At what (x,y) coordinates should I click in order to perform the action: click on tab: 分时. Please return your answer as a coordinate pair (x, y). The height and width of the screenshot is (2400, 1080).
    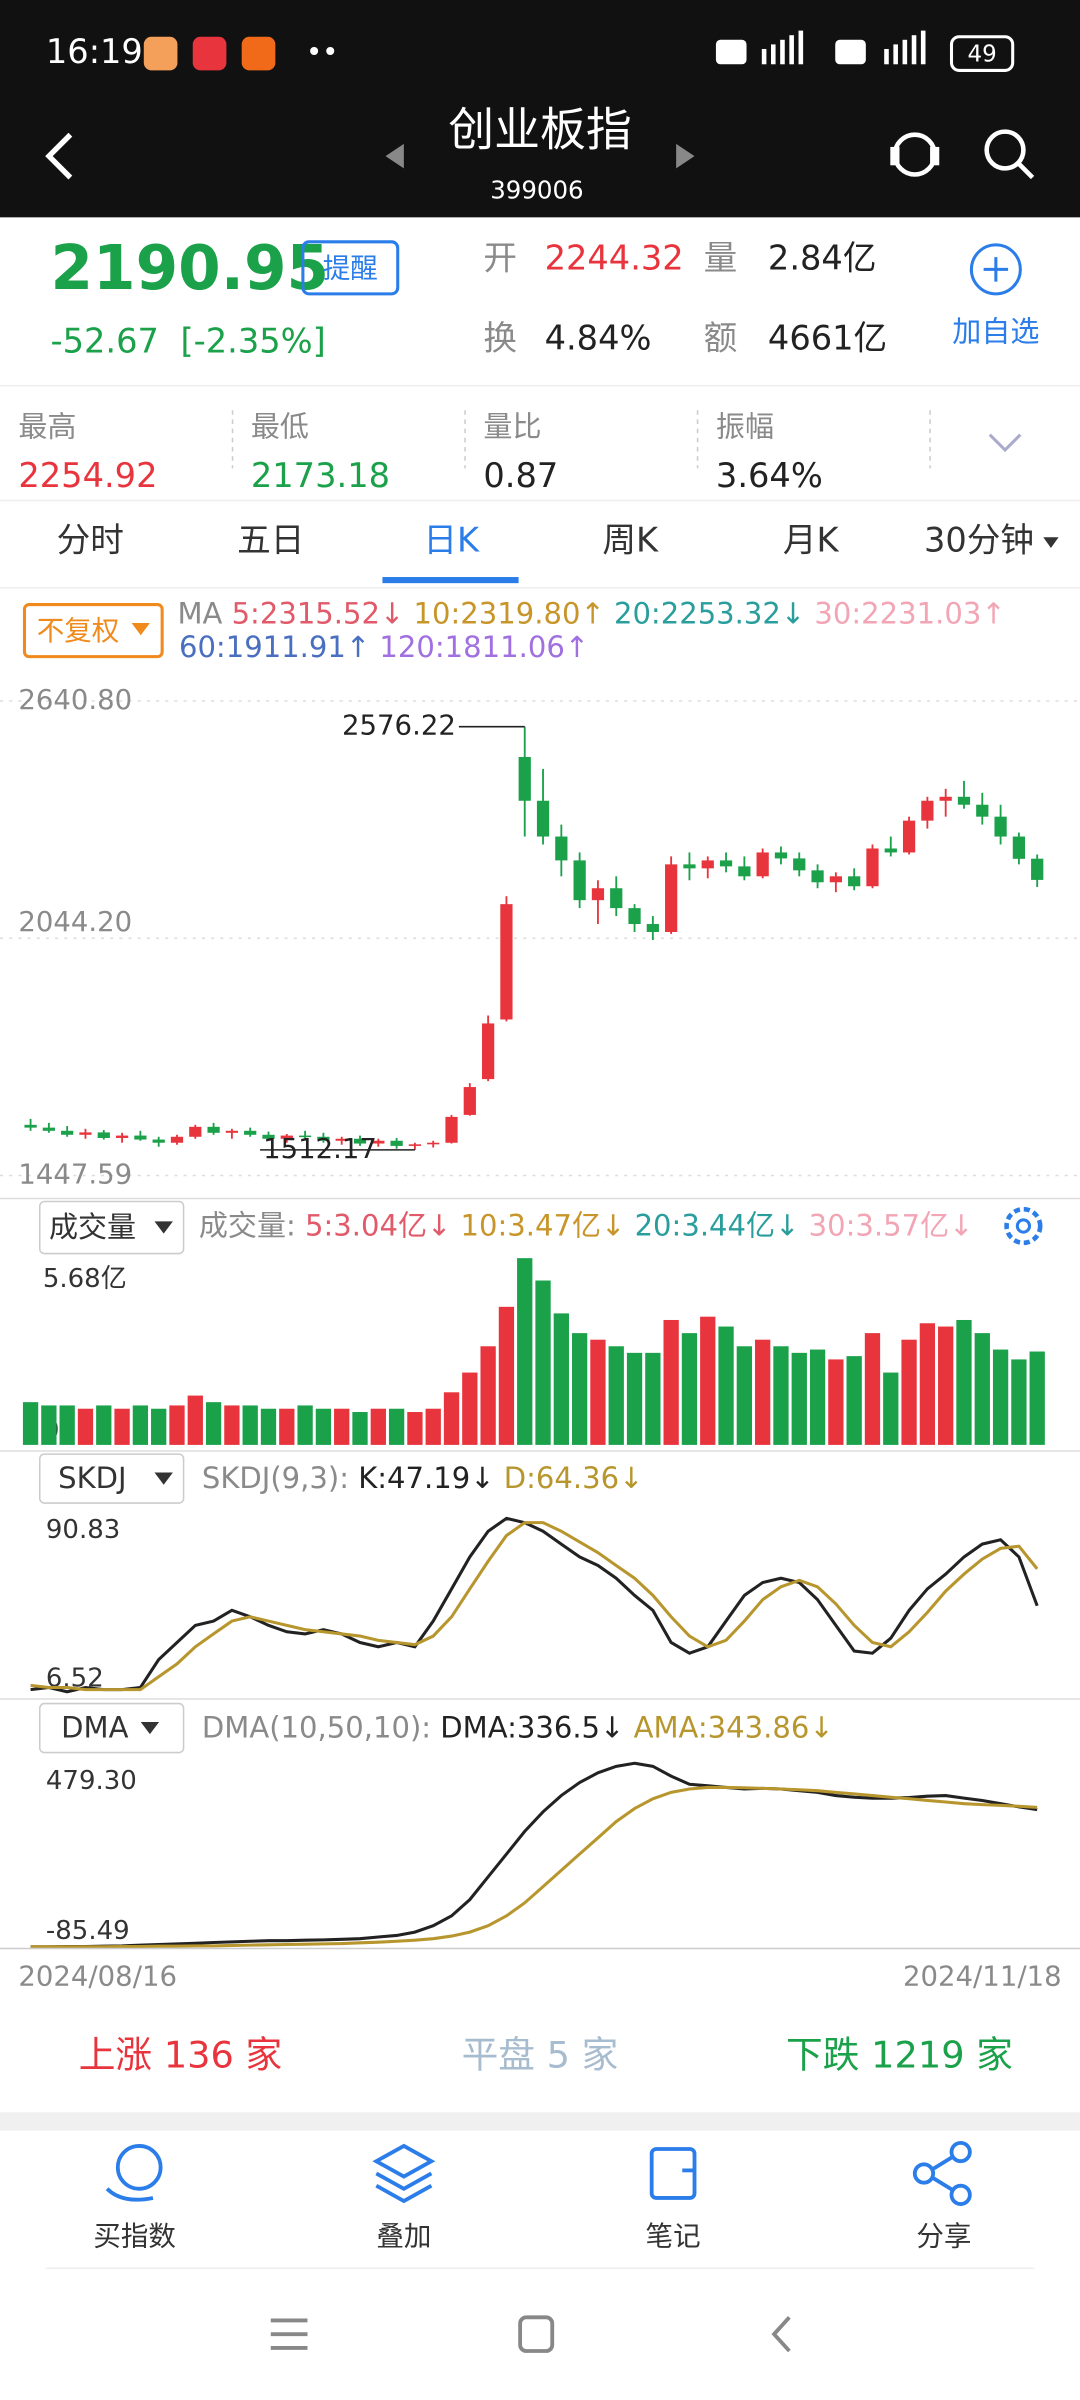
    Looking at the image, I should click on (90, 539).